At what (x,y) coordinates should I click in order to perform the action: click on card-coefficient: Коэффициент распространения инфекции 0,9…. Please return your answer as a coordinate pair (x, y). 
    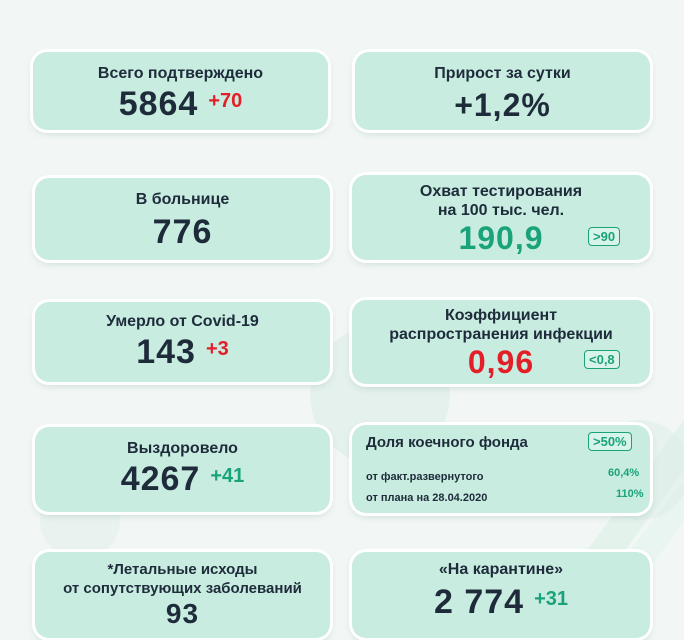
    Looking at the image, I should click on (501, 342).